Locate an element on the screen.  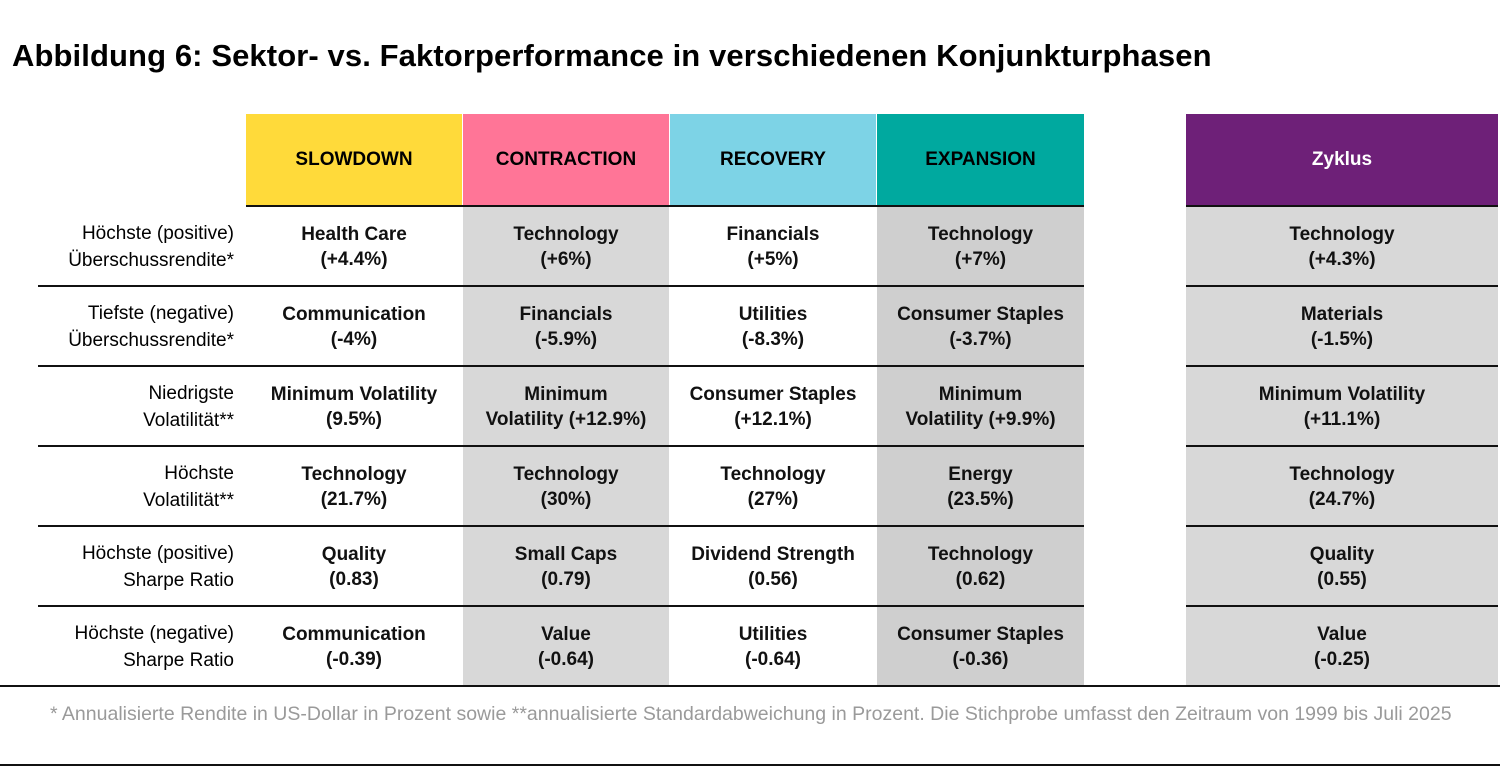
header-contraction: CONTRACTION is located at coordinates (566, 160).